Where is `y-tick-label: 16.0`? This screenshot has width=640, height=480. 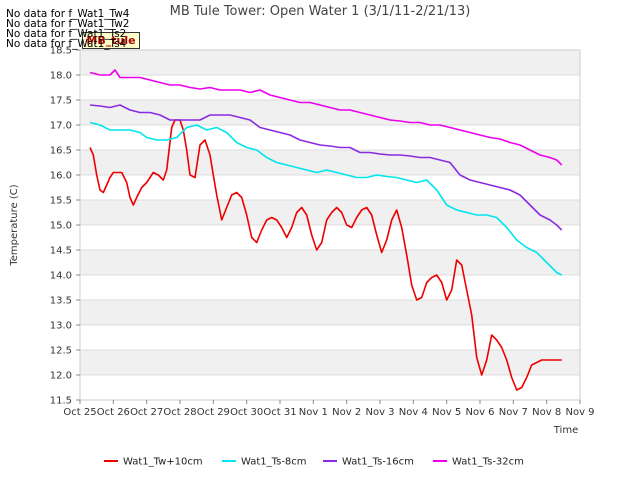 y-tick-label: 16.0 is located at coordinates (61, 176).